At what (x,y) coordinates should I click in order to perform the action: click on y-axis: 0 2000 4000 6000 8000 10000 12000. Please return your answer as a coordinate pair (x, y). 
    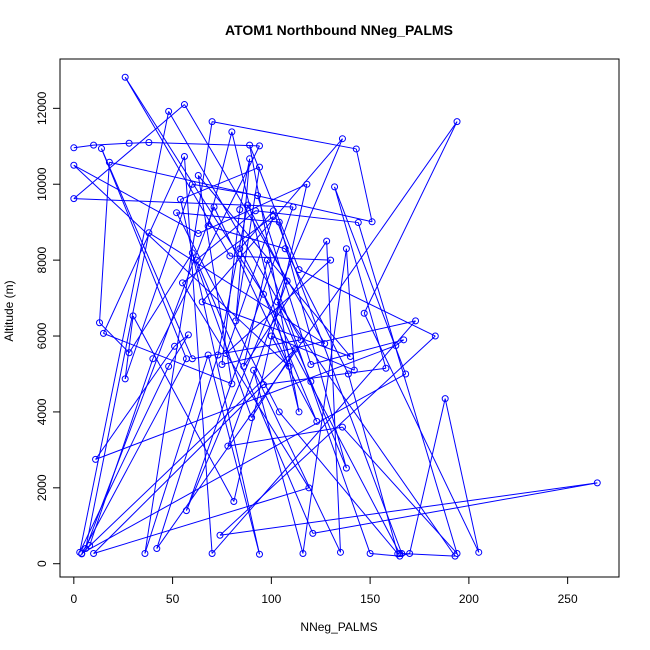
    Looking at the image, I should click on (48, 329).